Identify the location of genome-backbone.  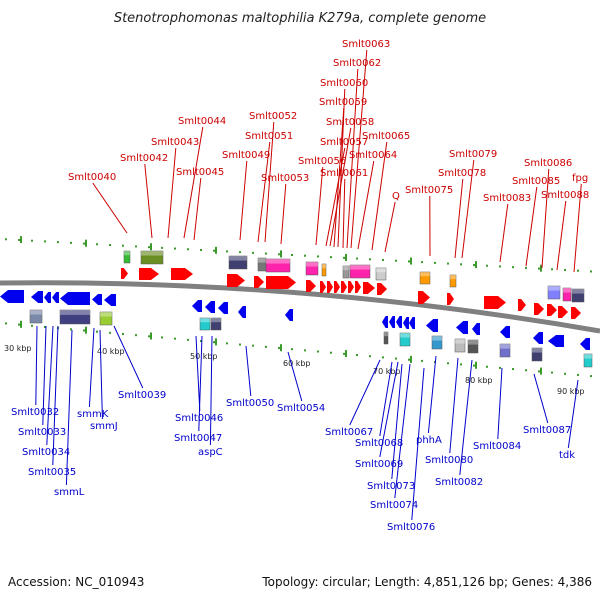
(300, 307).